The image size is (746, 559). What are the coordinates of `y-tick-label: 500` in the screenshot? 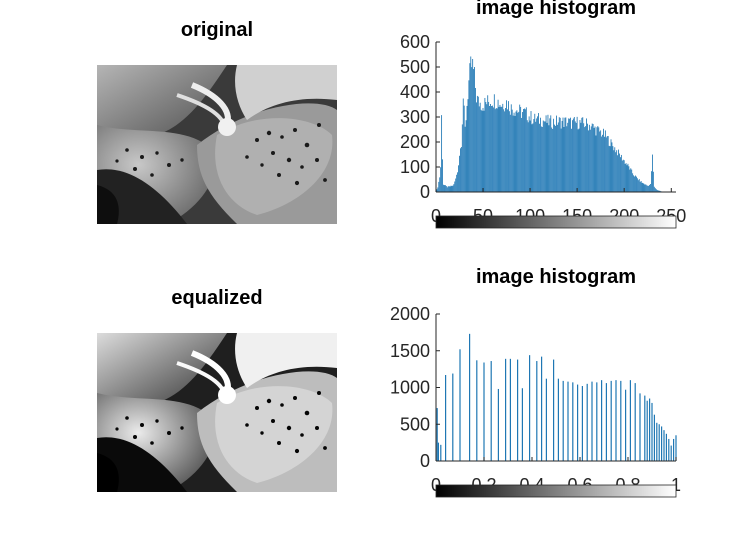 It's located at (415, 67).